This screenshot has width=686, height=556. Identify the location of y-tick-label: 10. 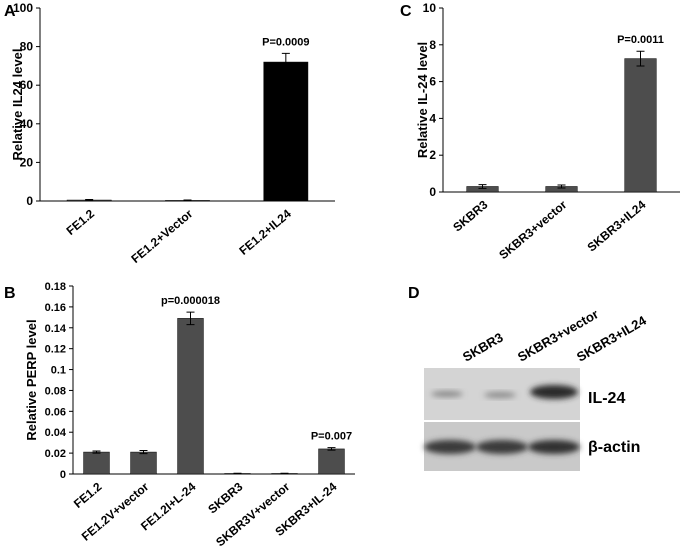
(430, 8).